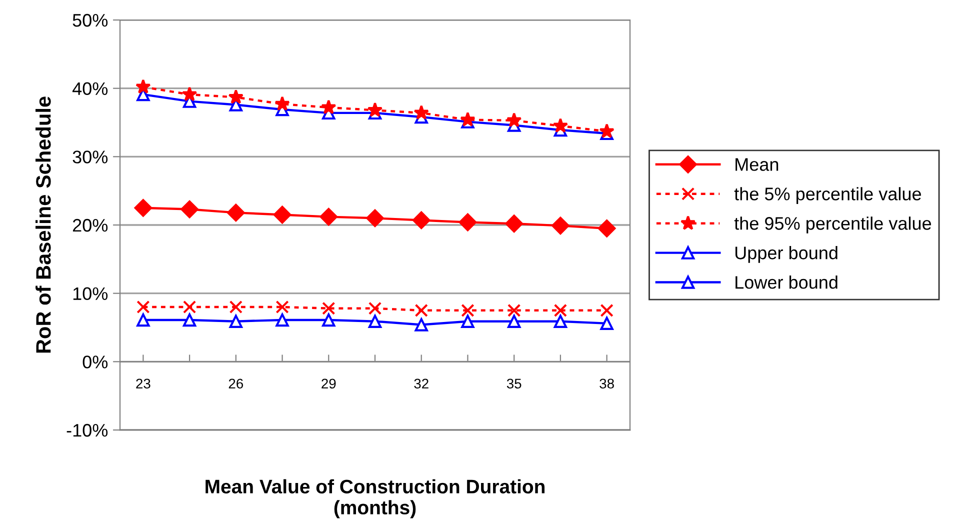 This screenshot has width=957, height=529. Describe the element at coordinates (514, 383) in the screenshot. I see `x-tick-label: 35` at that location.